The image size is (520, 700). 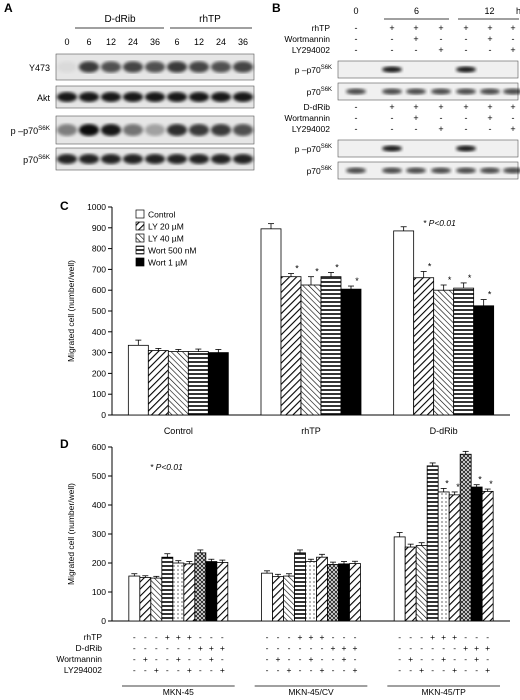 What do you see at coordinates (314, 92) in the screenshot?
I see `panel-b-row-label-main: p70` at bounding box center [314, 92].